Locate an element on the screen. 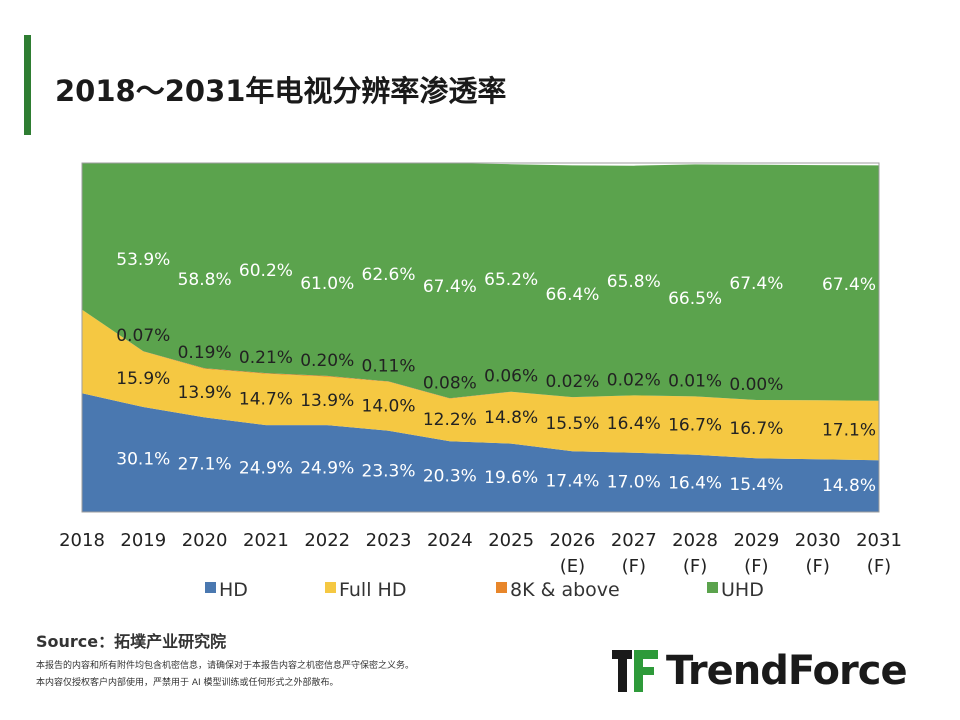 The width and height of the screenshot is (960, 720). title-accent-bar is located at coordinates (27, 85).